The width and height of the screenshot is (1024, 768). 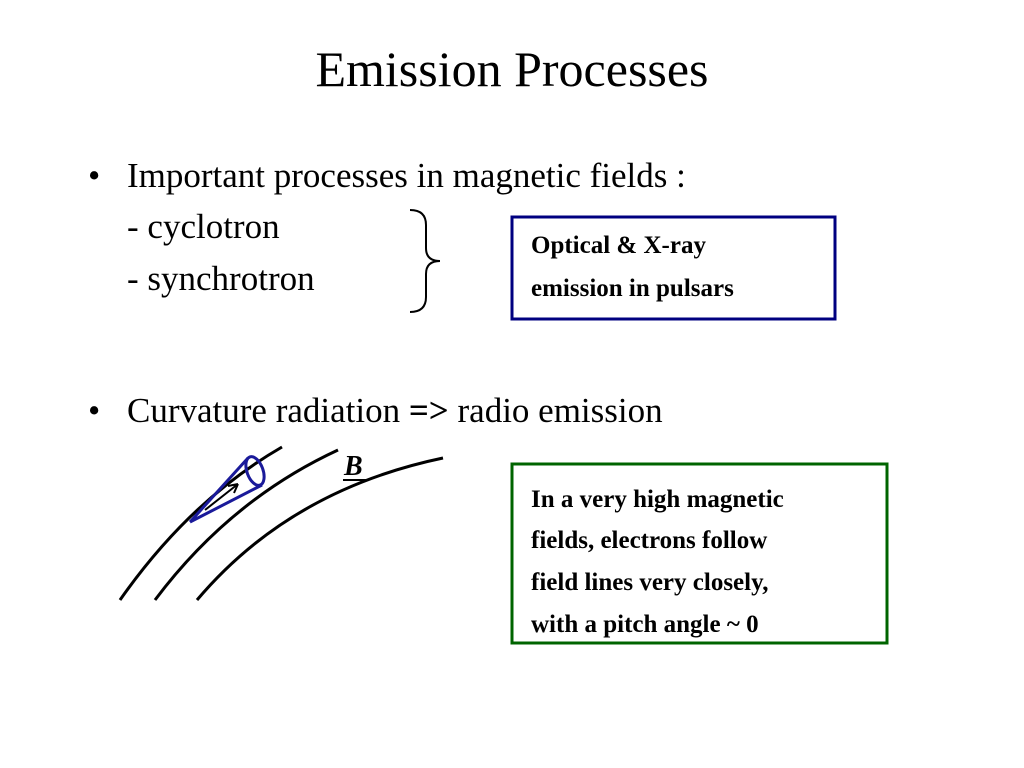 What do you see at coordinates (649, 582) in the screenshot?
I see `box-text: field lines very closely,` at bounding box center [649, 582].